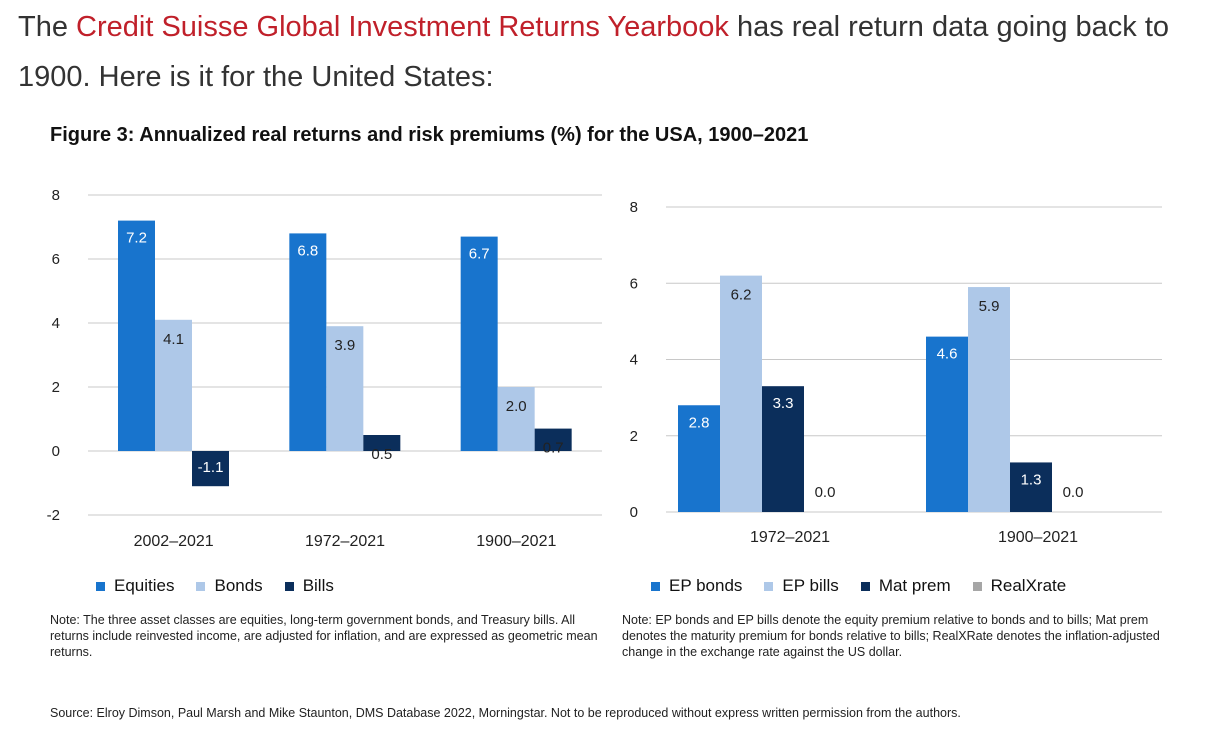 This screenshot has width=1227, height=734. I want to click on legend-item: Bonds, so click(229, 586).